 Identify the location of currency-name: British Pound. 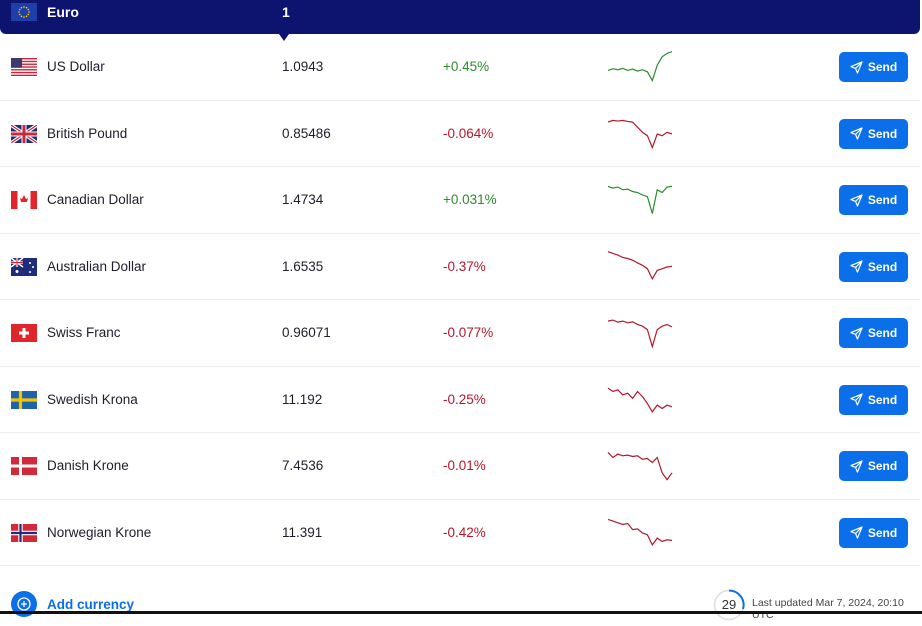
(87, 133).